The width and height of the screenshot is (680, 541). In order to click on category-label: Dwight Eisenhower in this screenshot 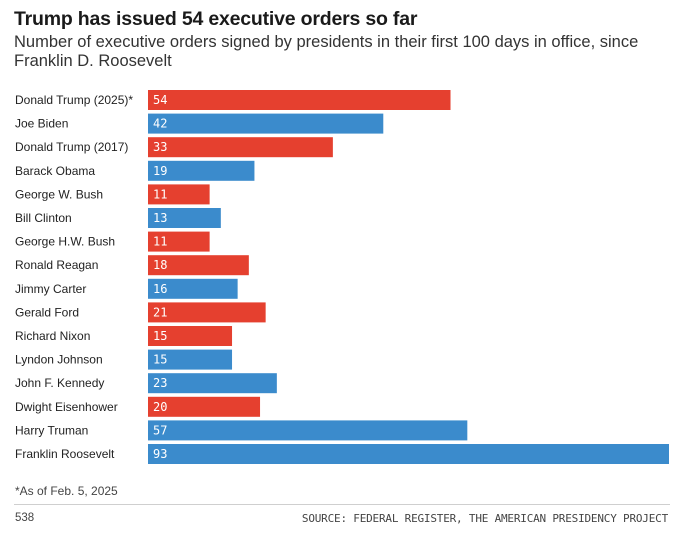, I will do `click(66, 407)`.